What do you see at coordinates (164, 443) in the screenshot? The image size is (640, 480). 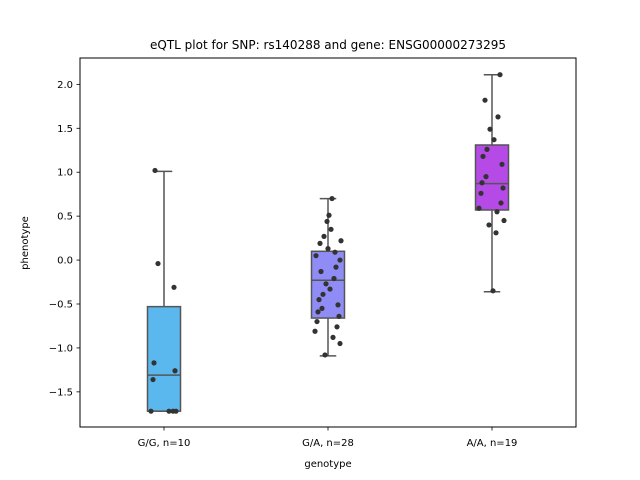 I see `x-tick-label: G/G, n=10` at bounding box center [164, 443].